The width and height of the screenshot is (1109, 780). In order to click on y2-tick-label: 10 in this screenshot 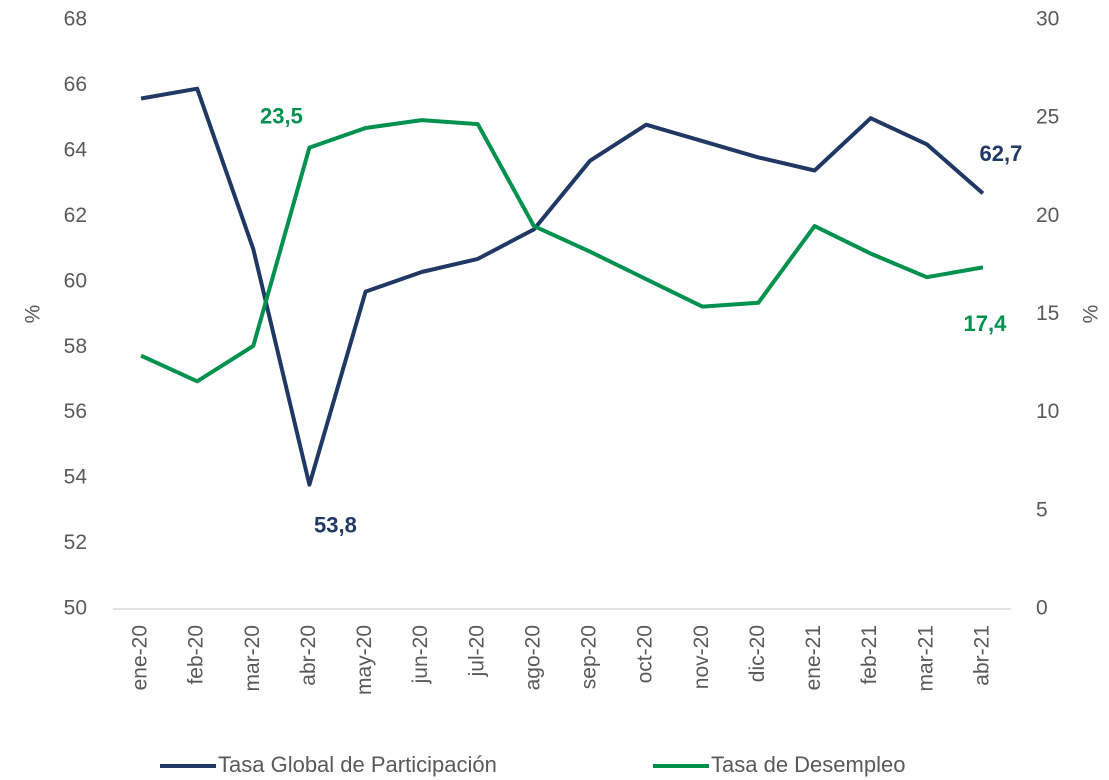, I will do `click(1047, 411)`.